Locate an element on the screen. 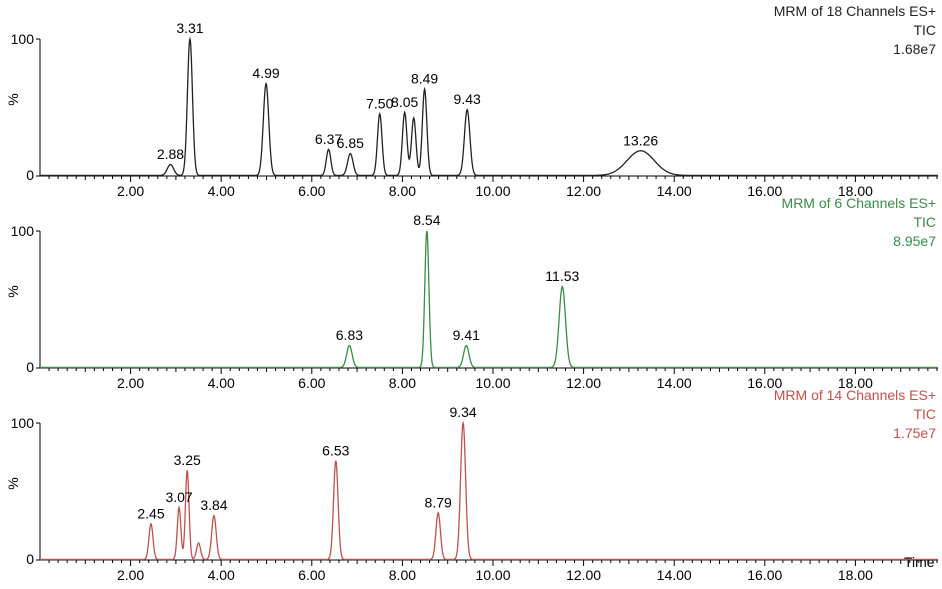  panel-header-line: MRM of 6 Channels ES+ is located at coordinates (859, 203).